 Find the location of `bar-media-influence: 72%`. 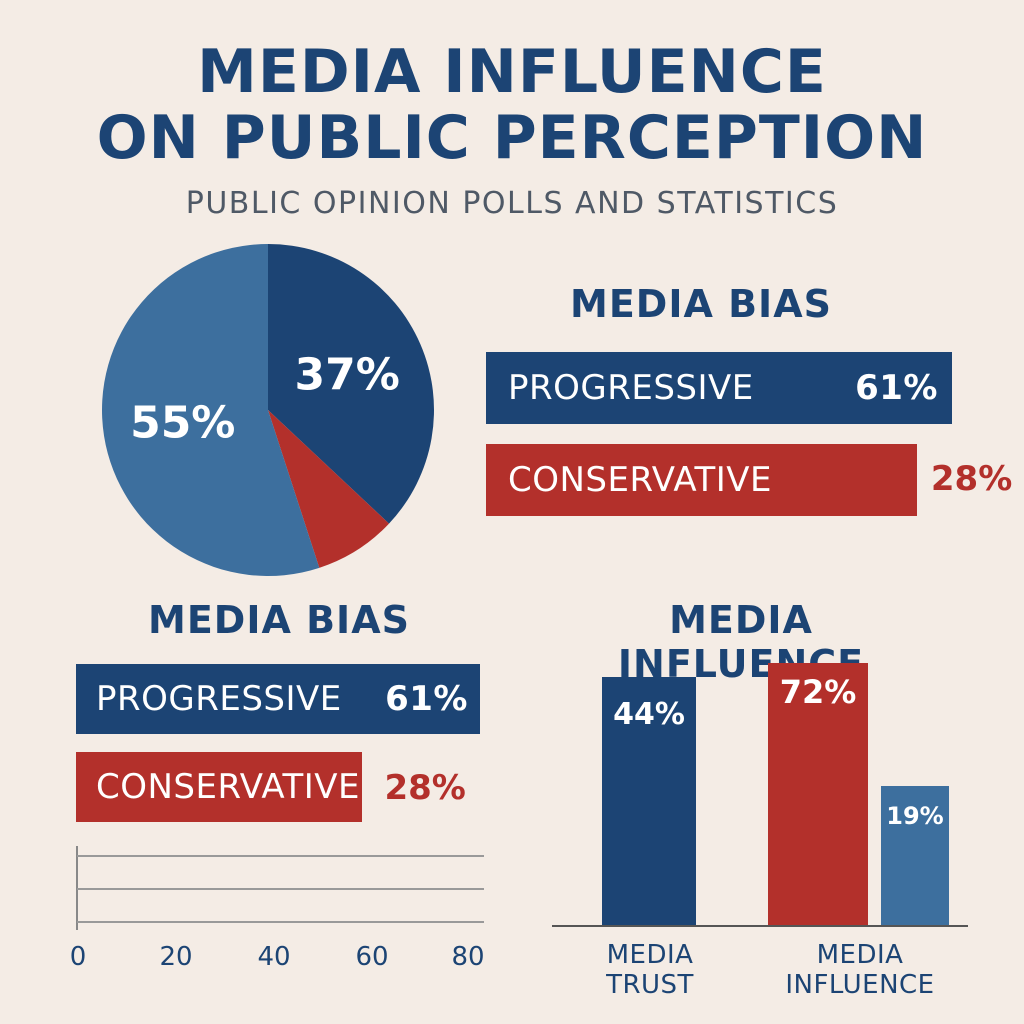

bar-media-influence: 72% is located at coordinates (818, 794).